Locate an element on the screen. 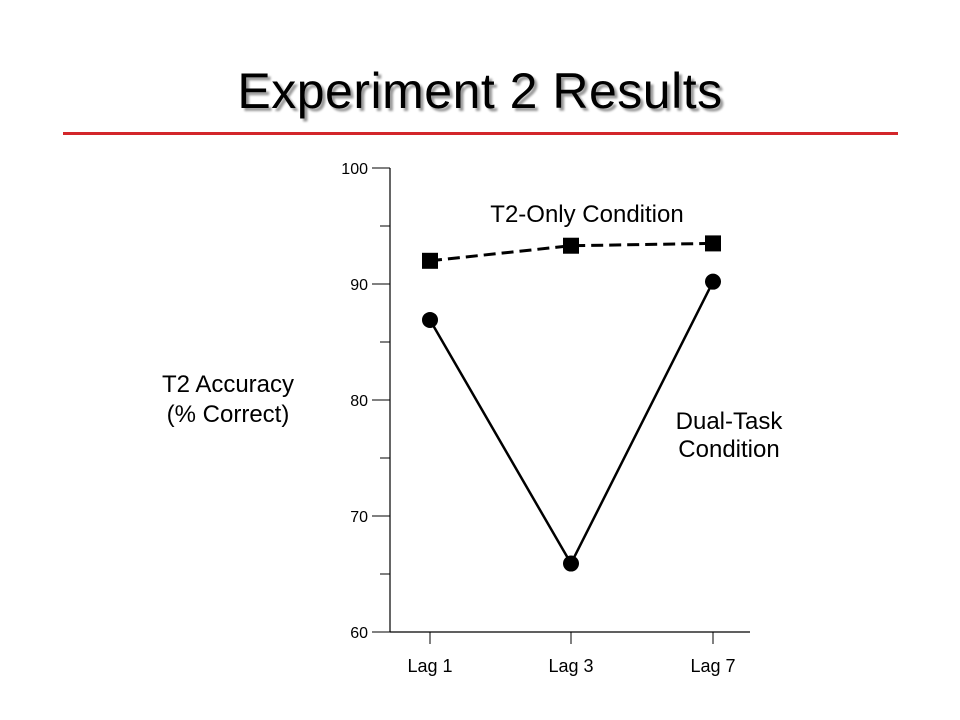 This screenshot has width=960, height=720. y-tick-label: 70 is located at coordinates (359, 517).